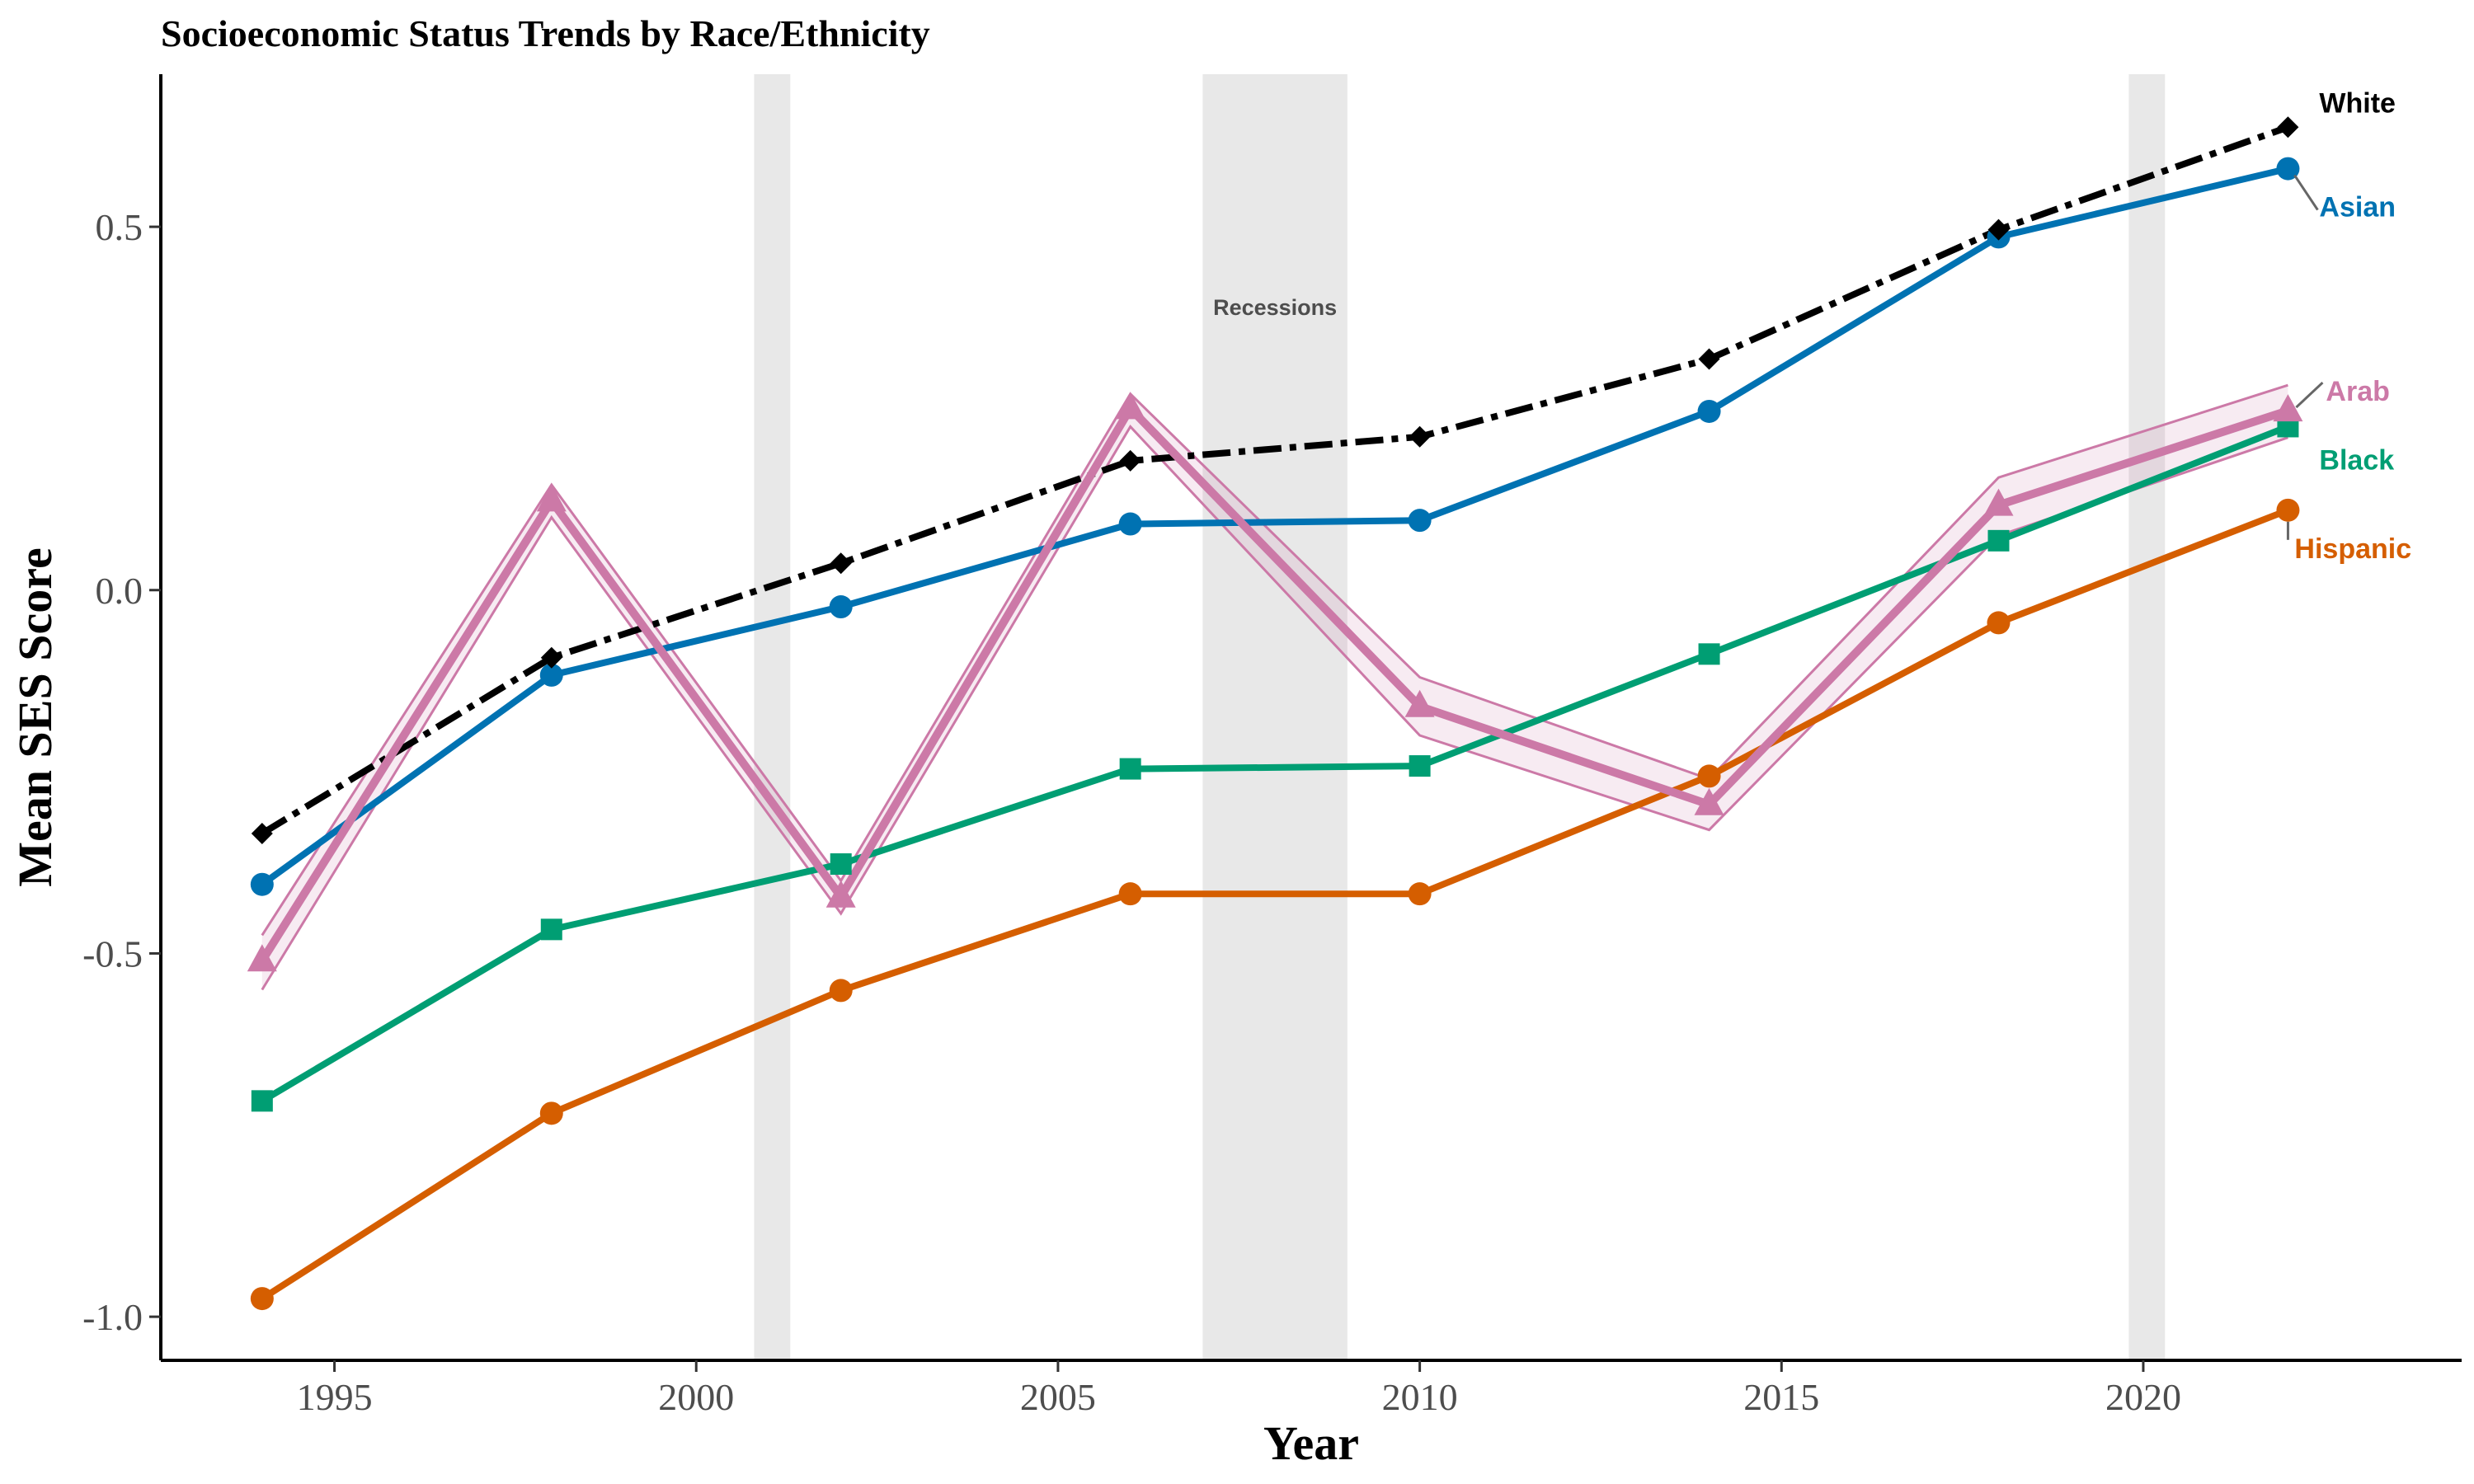 The width and height of the screenshot is (2474, 1484). What do you see at coordinates (841, 563) in the screenshot?
I see `white-point-2002` at bounding box center [841, 563].